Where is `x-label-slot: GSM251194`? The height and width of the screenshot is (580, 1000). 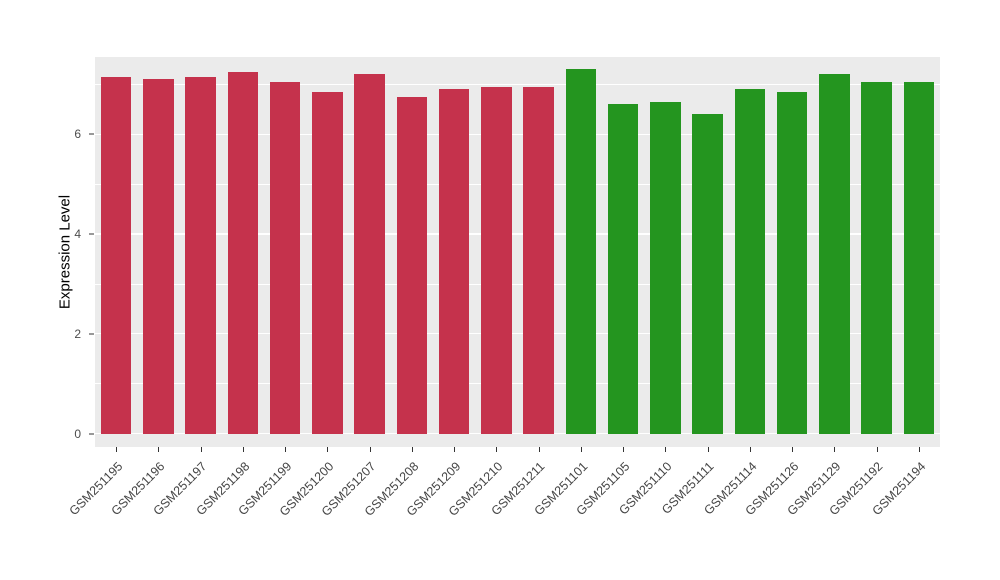
x-label-slot: GSM251194 is located at coordinates (904, 516).